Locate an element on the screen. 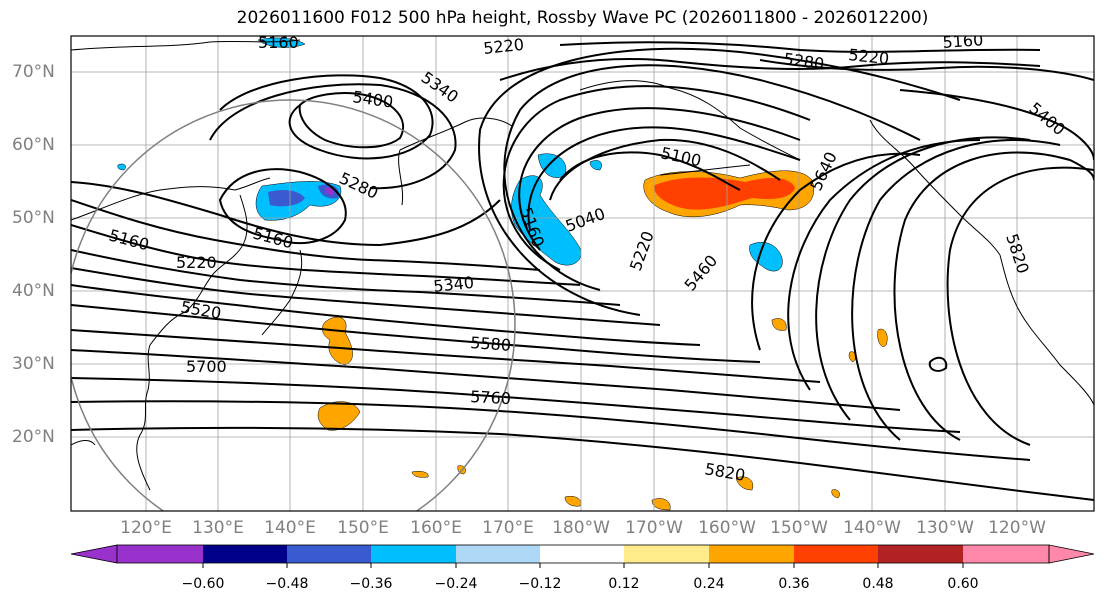 This screenshot has height=604, width=1105. longitude-label: 160°W is located at coordinates (727, 528).